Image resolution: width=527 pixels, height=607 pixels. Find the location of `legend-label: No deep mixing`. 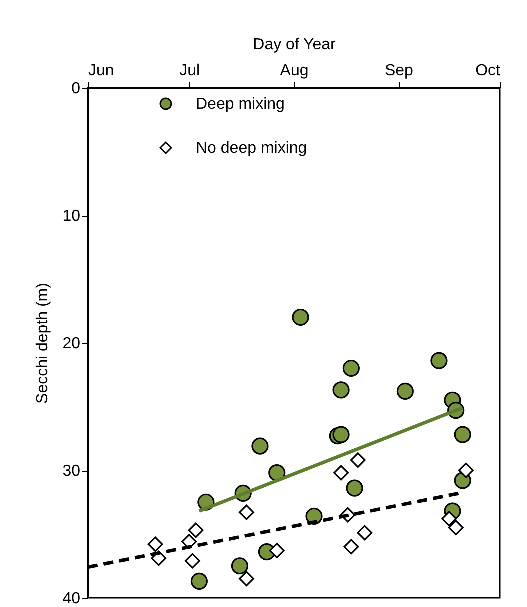

legend-label: No deep mixing is located at coordinates (252, 148).